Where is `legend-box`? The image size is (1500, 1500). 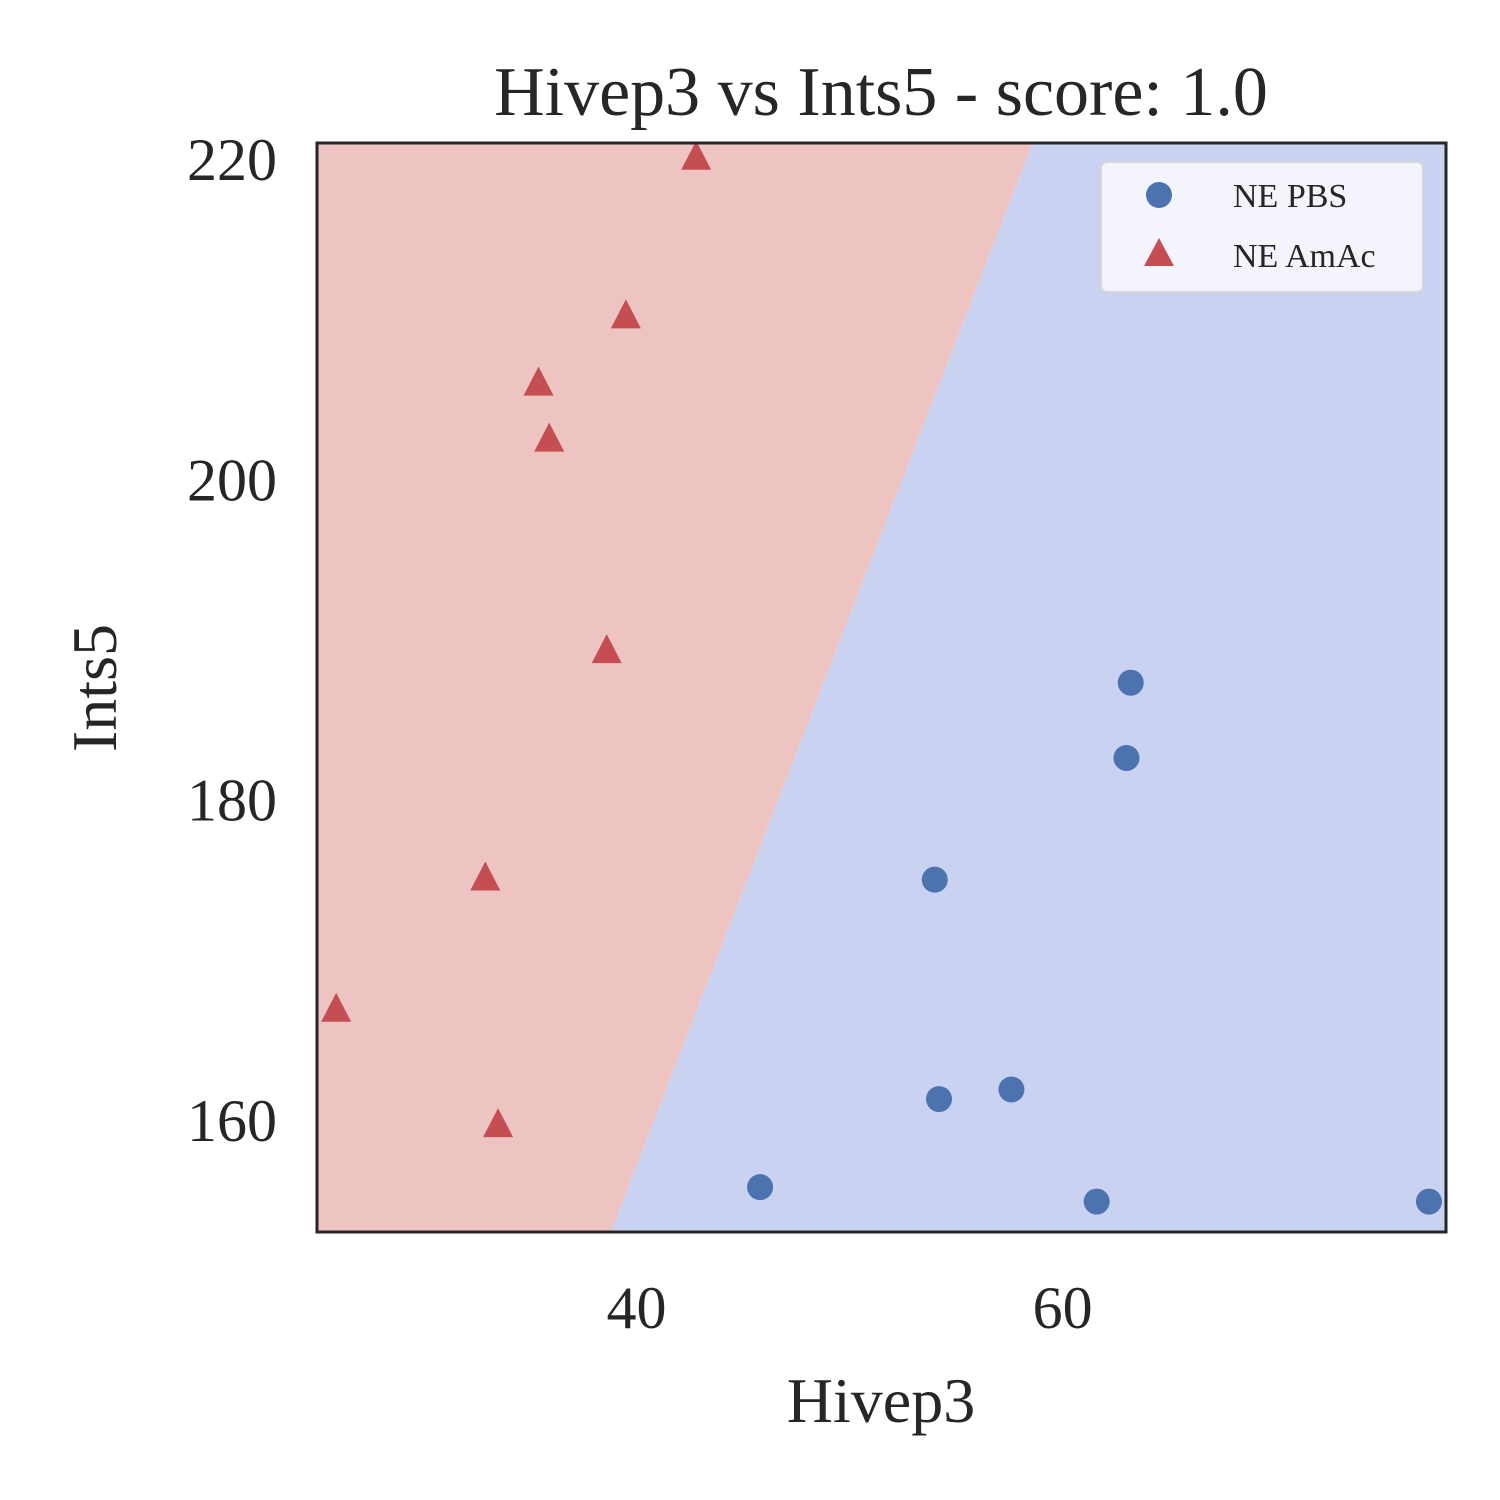
legend-box is located at coordinates (1262, 227).